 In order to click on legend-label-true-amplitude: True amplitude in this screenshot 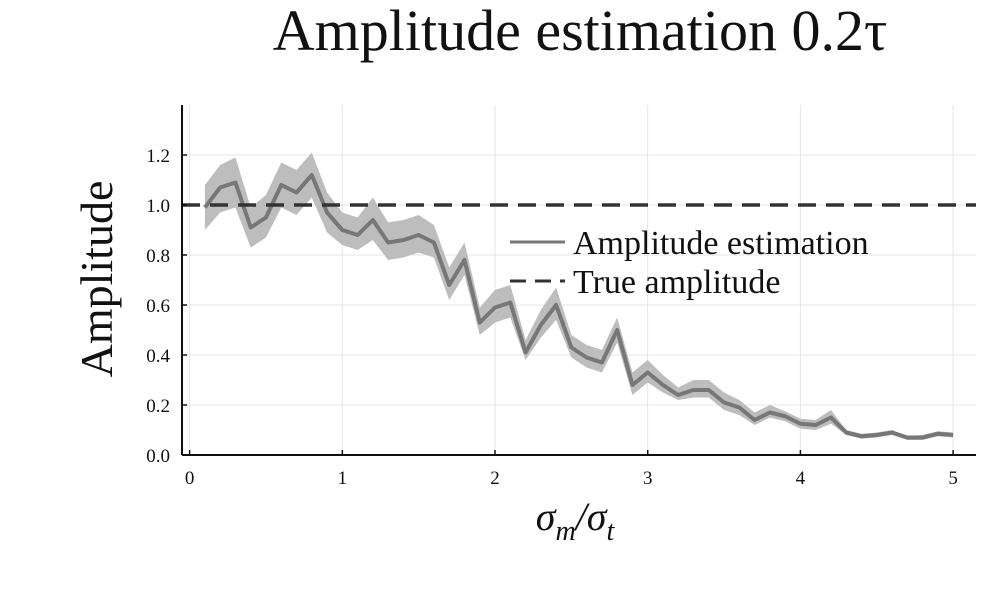, I will do `click(676, 282)`.